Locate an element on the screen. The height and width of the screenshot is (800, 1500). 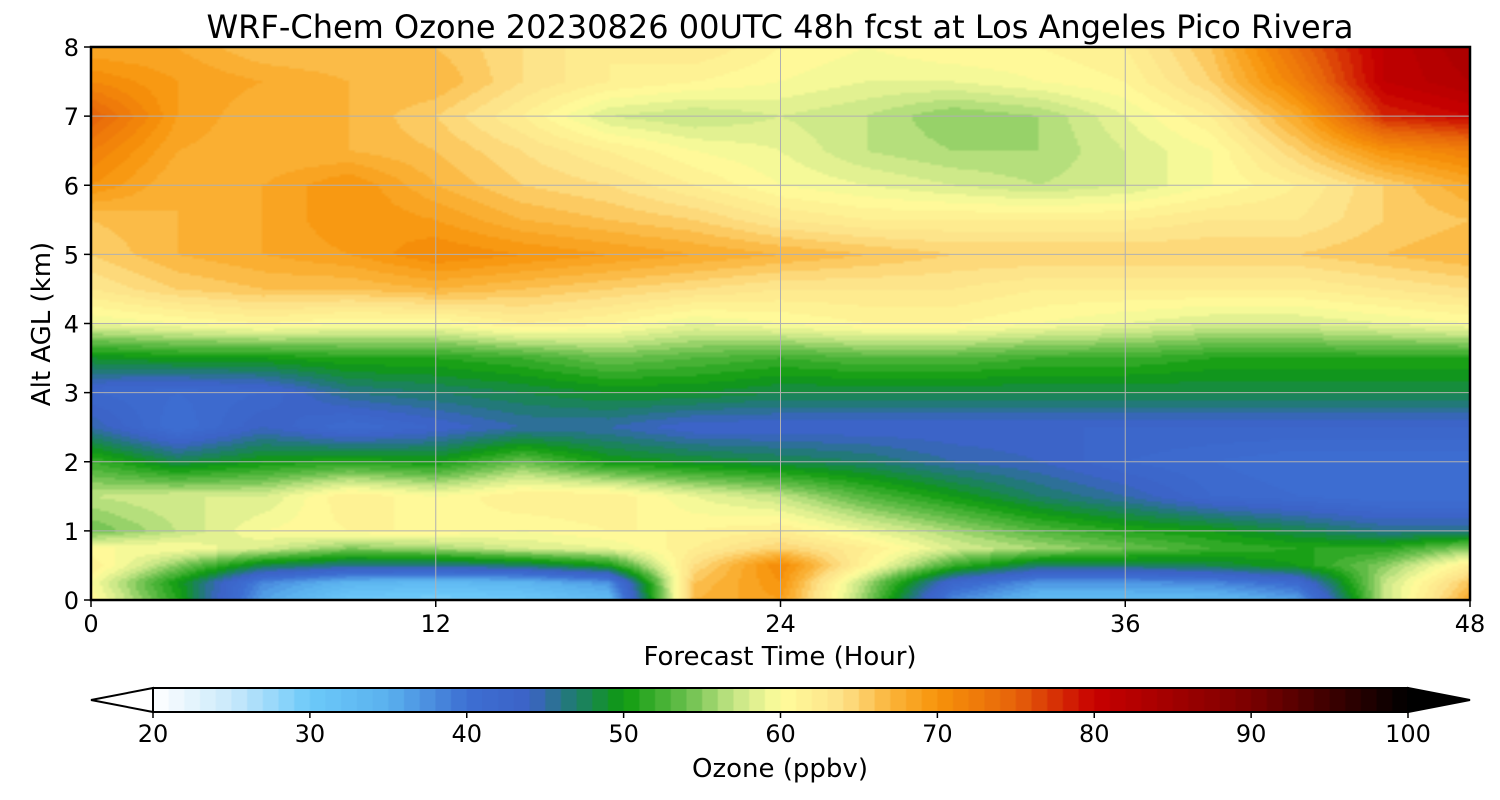
y-axis-label: Alt AGL (km) is located at coordinates (42, 324).